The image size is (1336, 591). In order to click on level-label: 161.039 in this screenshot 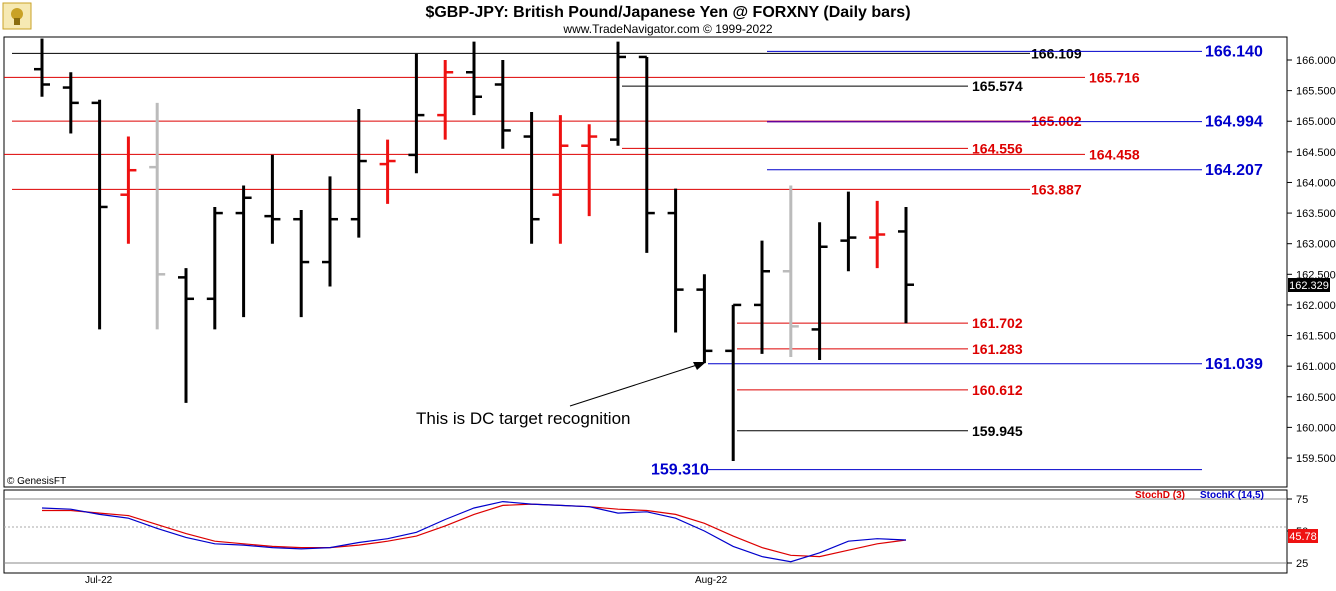, I will do `click(1234, 364)`.